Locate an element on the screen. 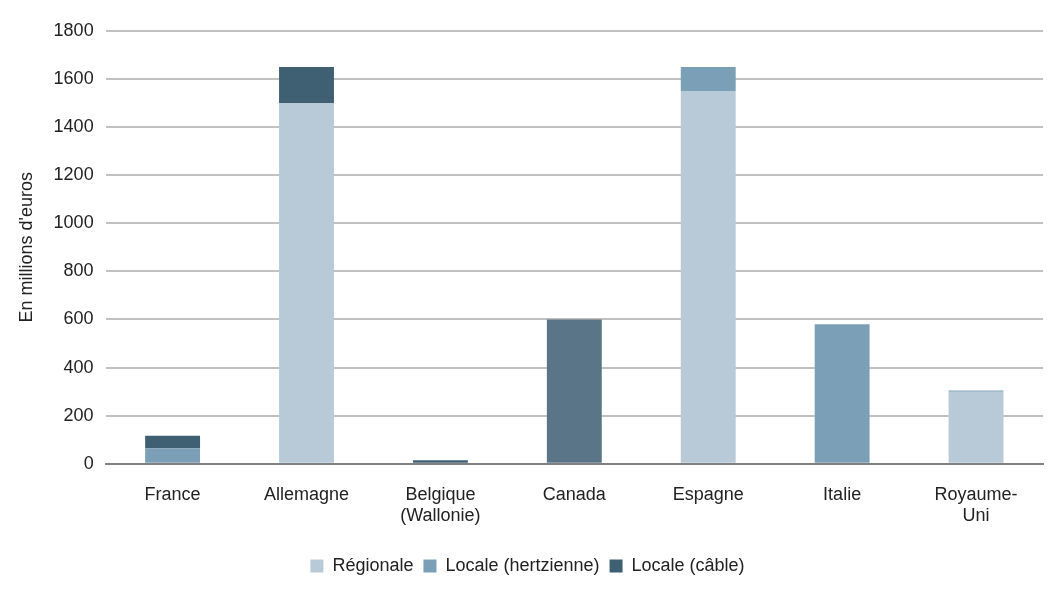  y-tick-label: 1400 is located at coordinates (73, 125).